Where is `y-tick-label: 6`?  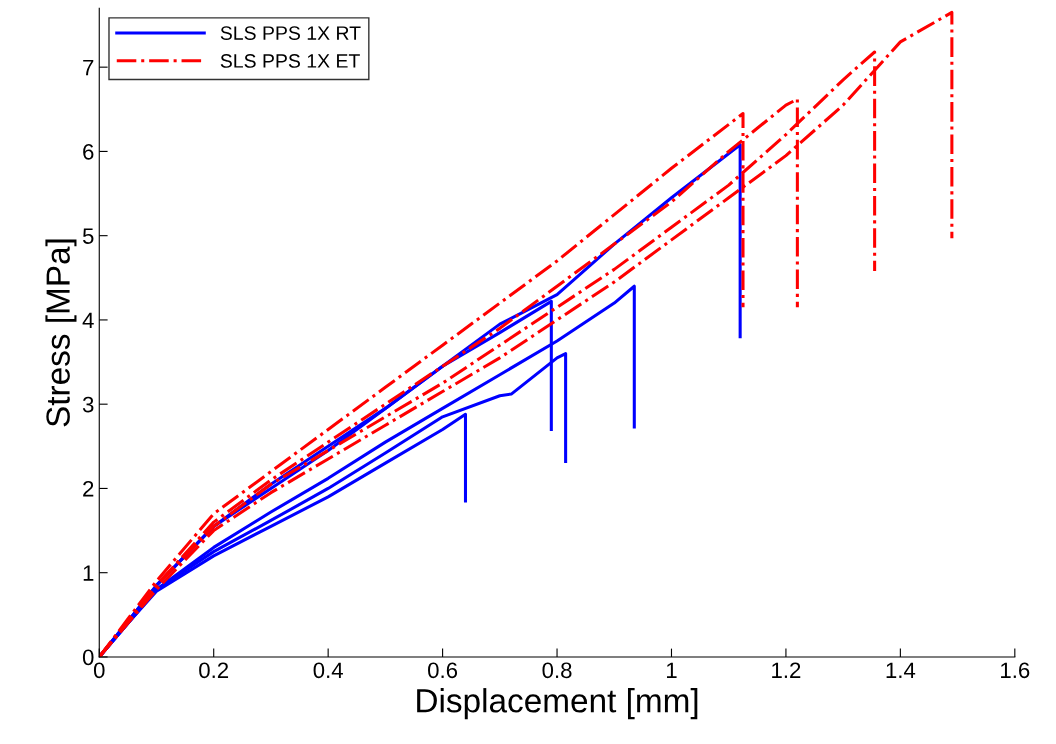 y-tick-label: 6 is located at coordinates (88, 151).